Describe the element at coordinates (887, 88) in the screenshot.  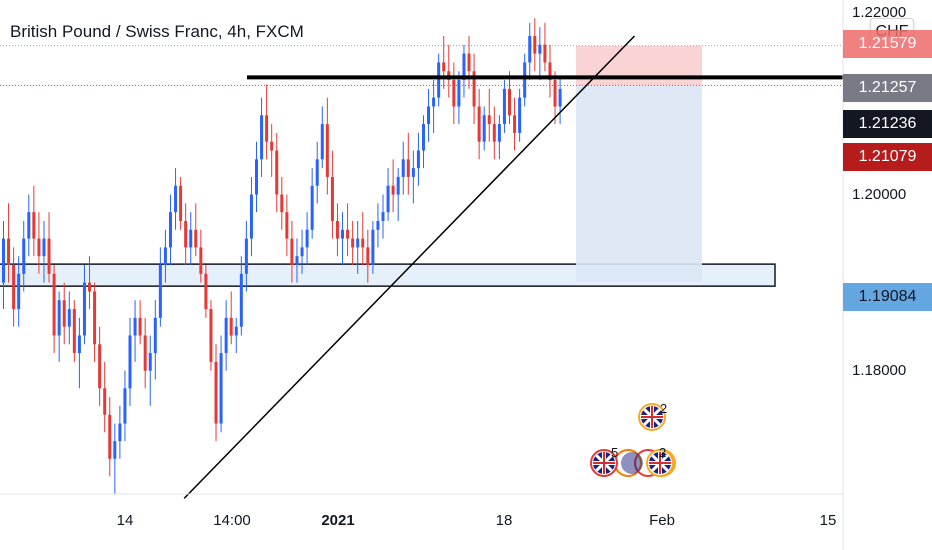
I see `price-tag-gray: 1.21257` at that location.